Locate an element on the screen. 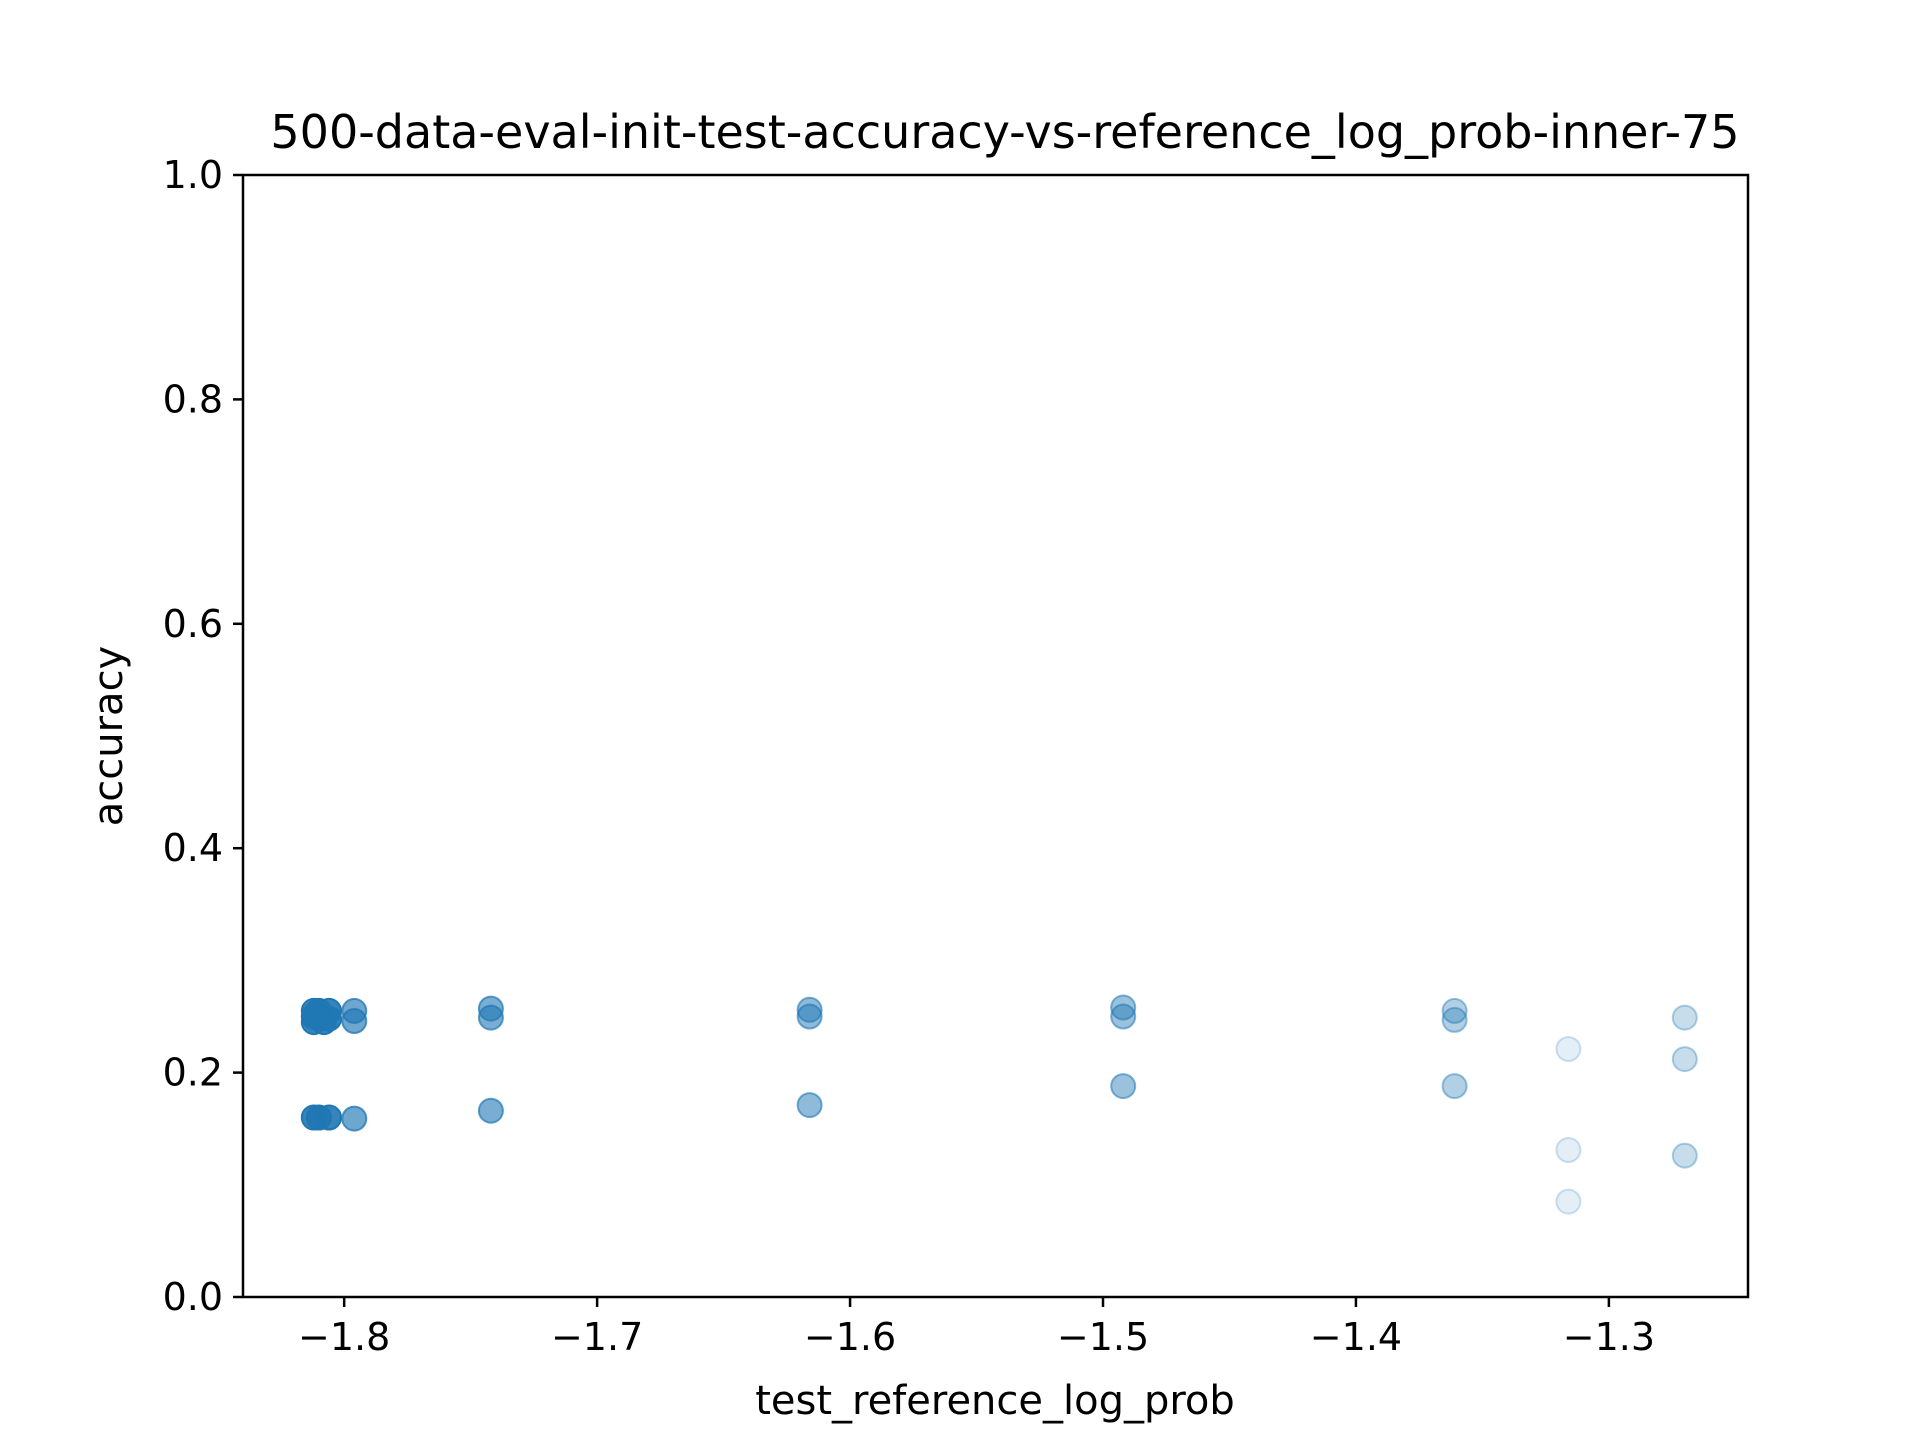 The width and height of the screenshot is (1920, 1440). x-tick-label: −1.3 is located at coordinates (1609, 1337).